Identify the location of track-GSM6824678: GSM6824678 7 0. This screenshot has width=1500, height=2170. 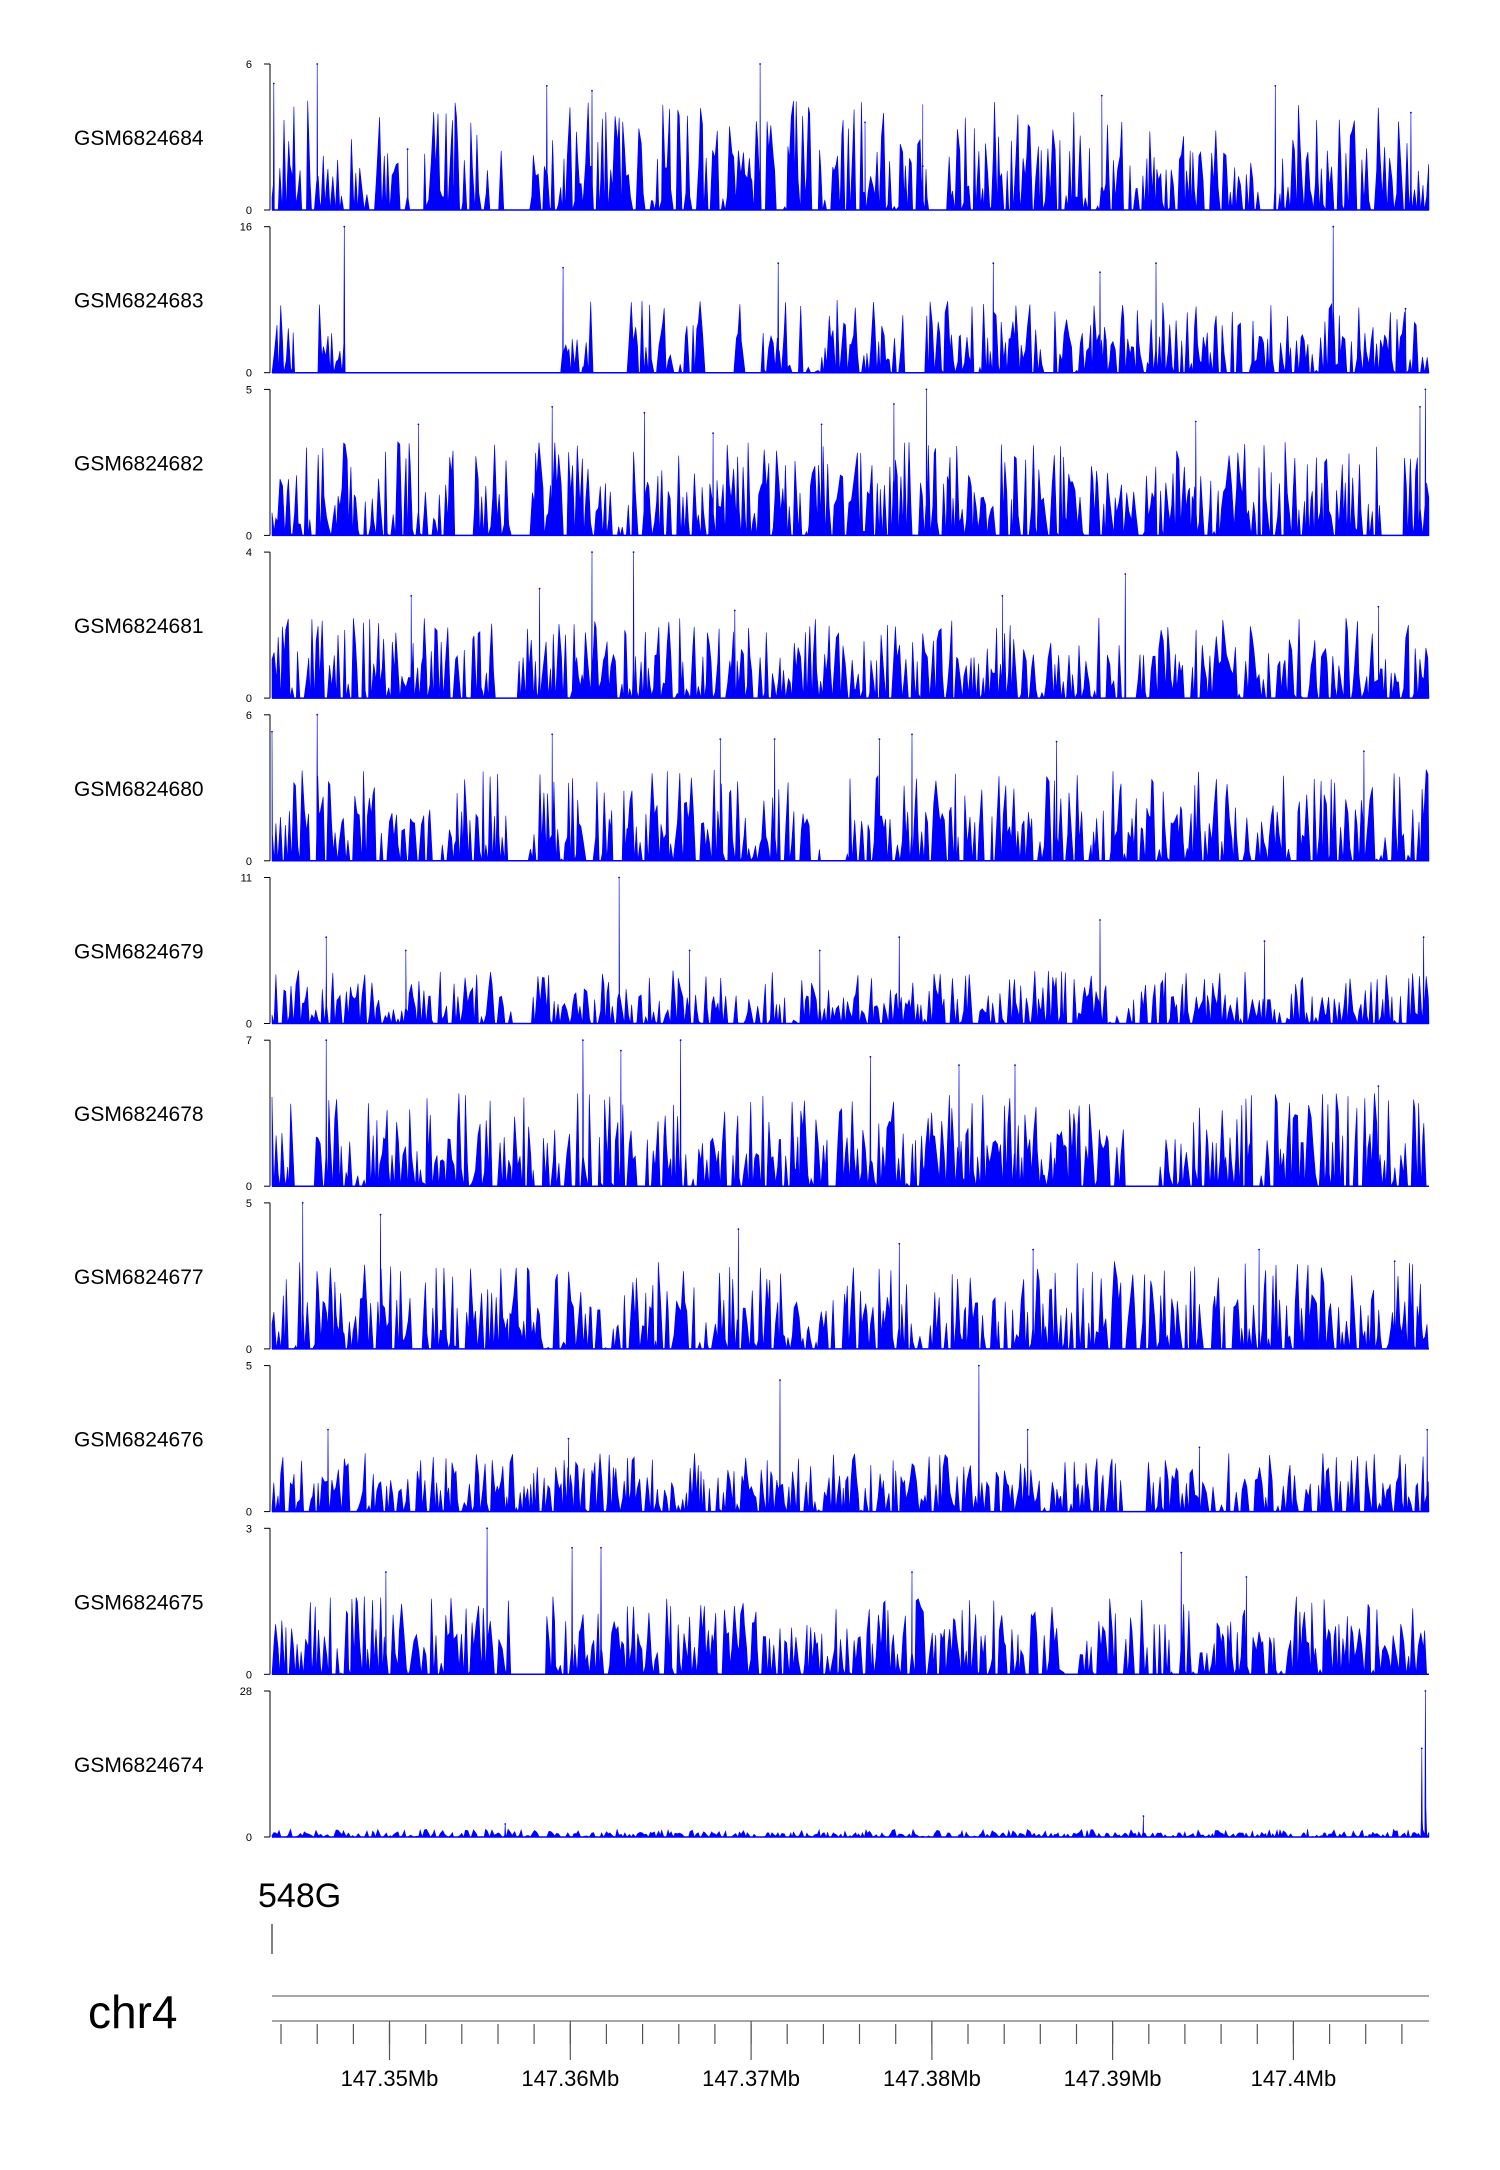
(751, 1114).